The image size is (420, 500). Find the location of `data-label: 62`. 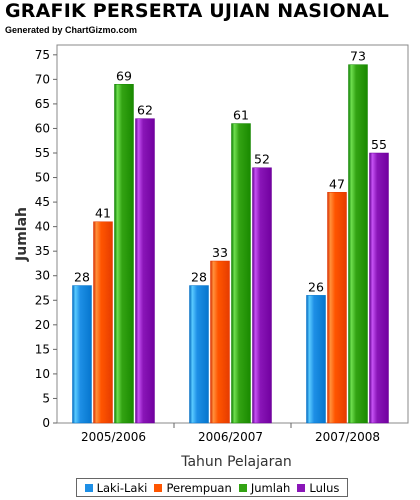

data-label: 62 is located at coordinates (145, 110).